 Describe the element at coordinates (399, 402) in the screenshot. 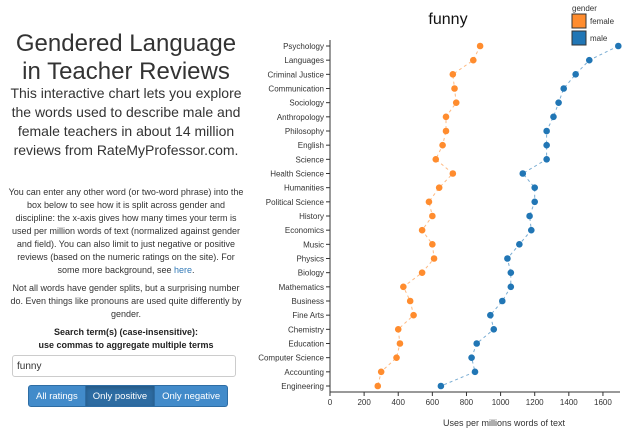

I see `x-tick-label: 400` at that location.